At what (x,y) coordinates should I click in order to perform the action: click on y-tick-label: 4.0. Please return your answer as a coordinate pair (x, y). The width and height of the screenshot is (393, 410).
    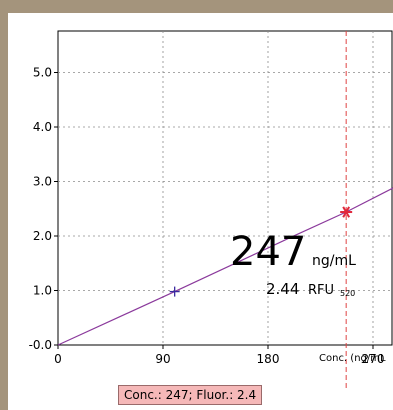
    Looking at the image, I should click on (42, 127).